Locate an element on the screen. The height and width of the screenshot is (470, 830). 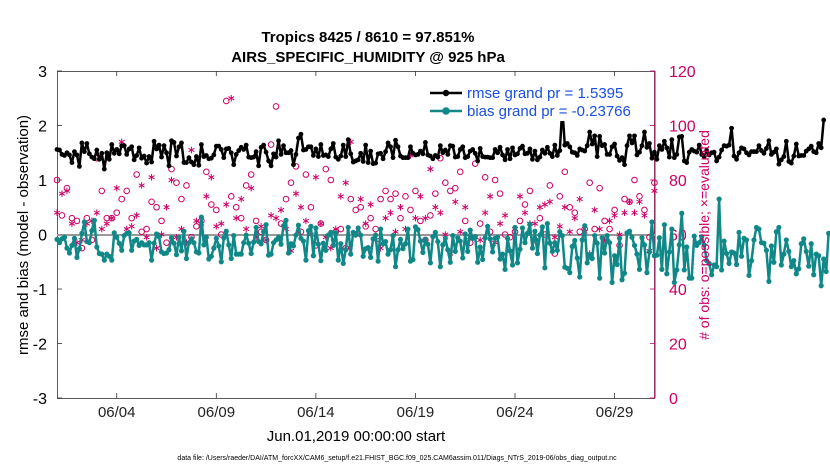
x-tick-label: 06/24 is located at coordinates (515, 412).